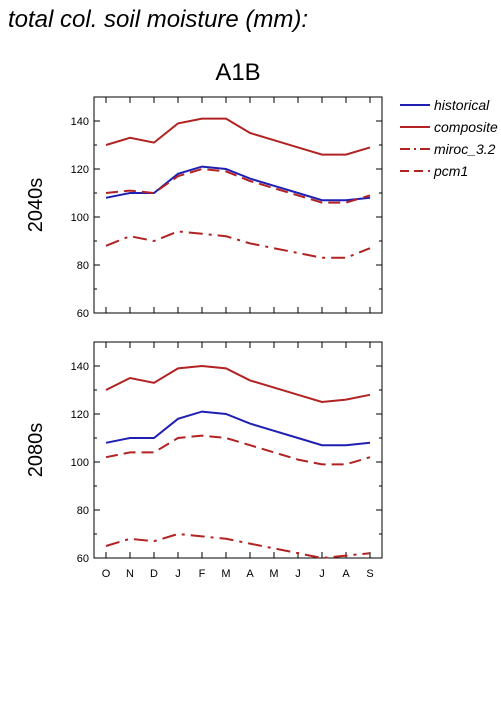  I want to click on series-line-miroc_3.2-2040s, so click(238, 244).